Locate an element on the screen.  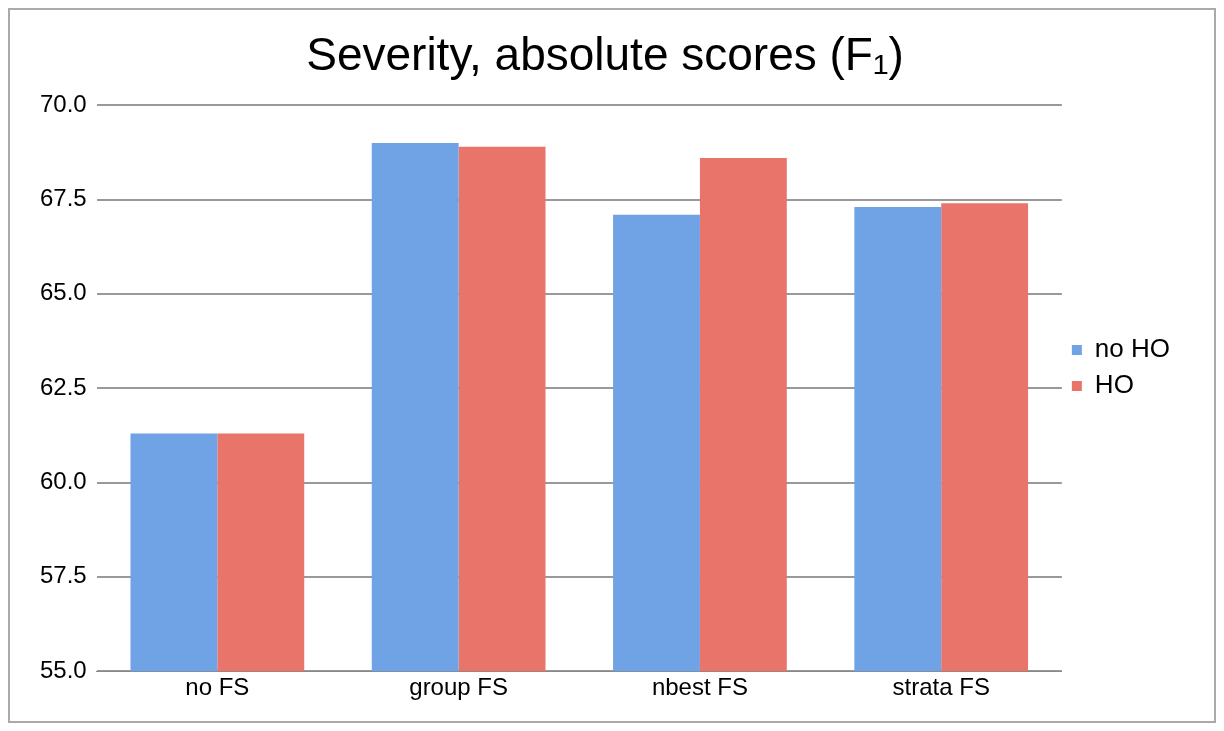
y-tick-label: 62.5 is located at coordinates (63, 386).